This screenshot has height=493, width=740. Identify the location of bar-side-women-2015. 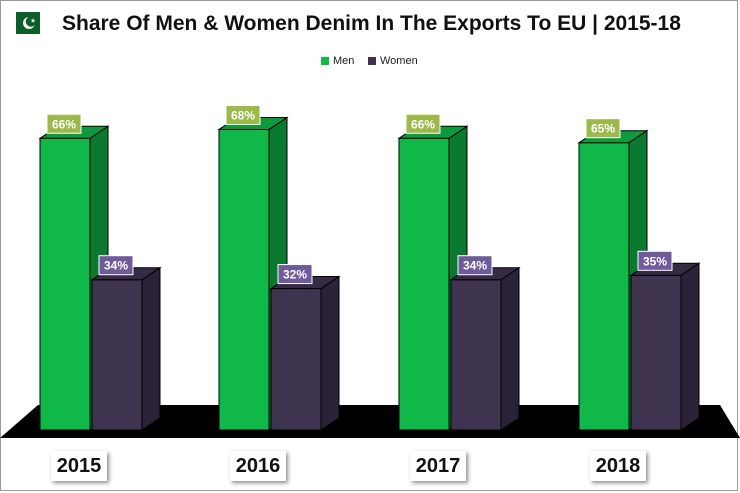
(151, 348).